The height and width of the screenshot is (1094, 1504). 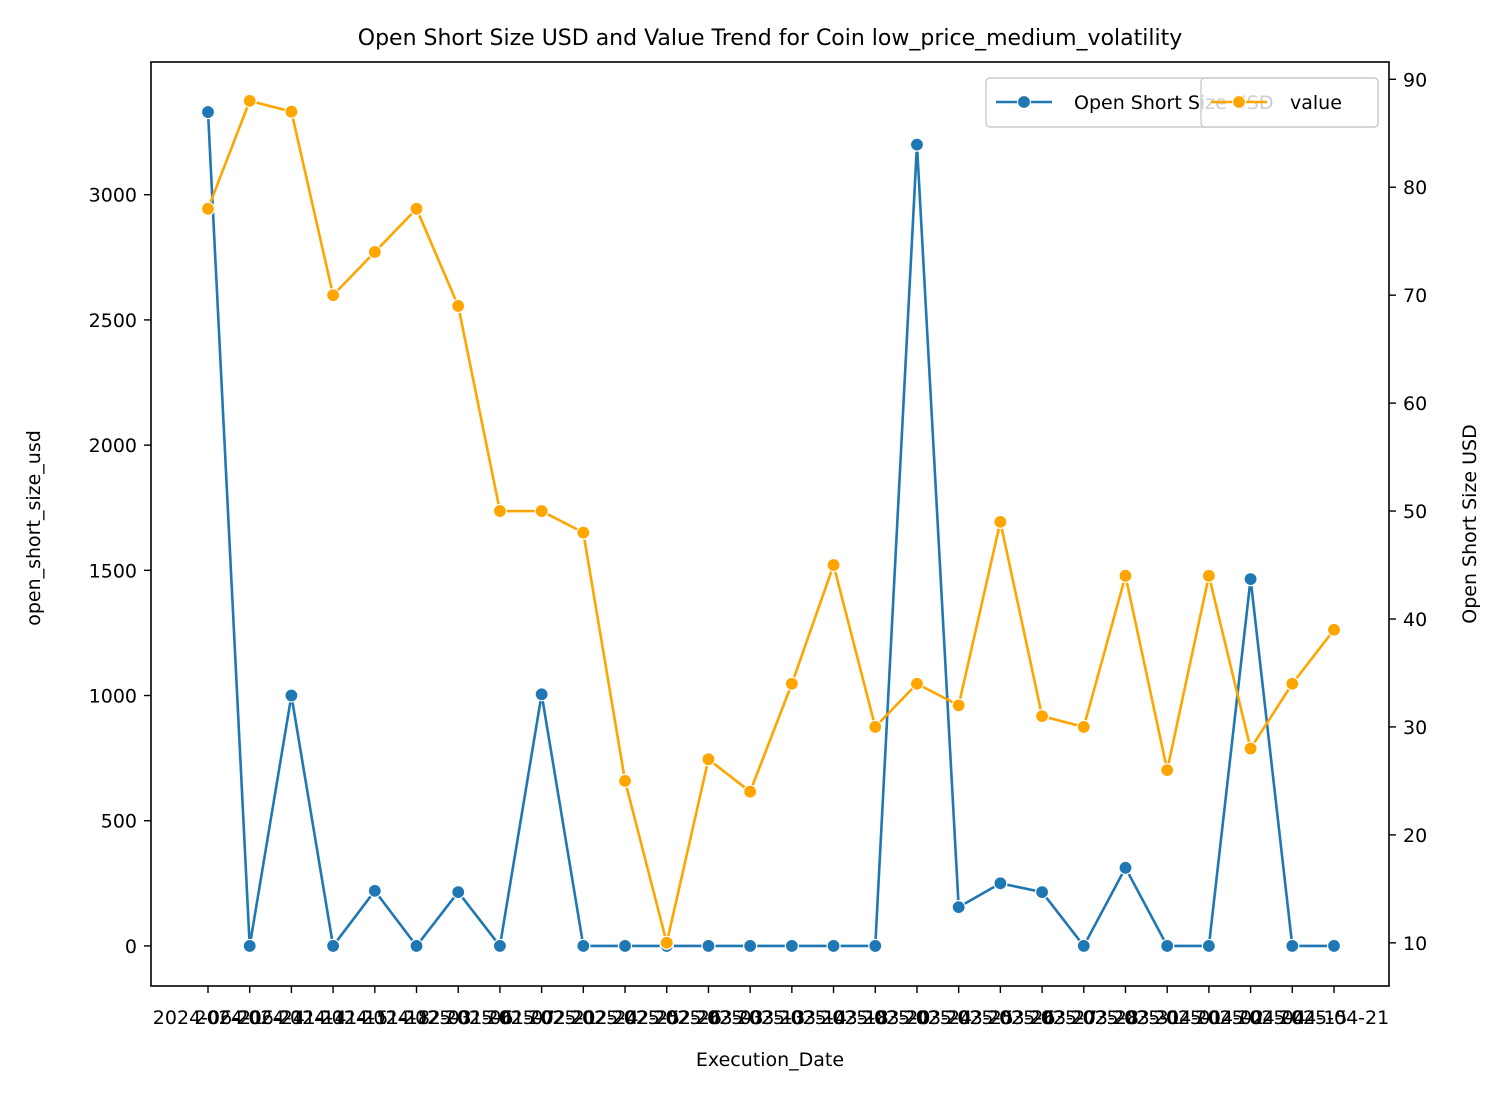 I want to click on x-tick-label: 2024-12-03, so click(x=416, y=1018).